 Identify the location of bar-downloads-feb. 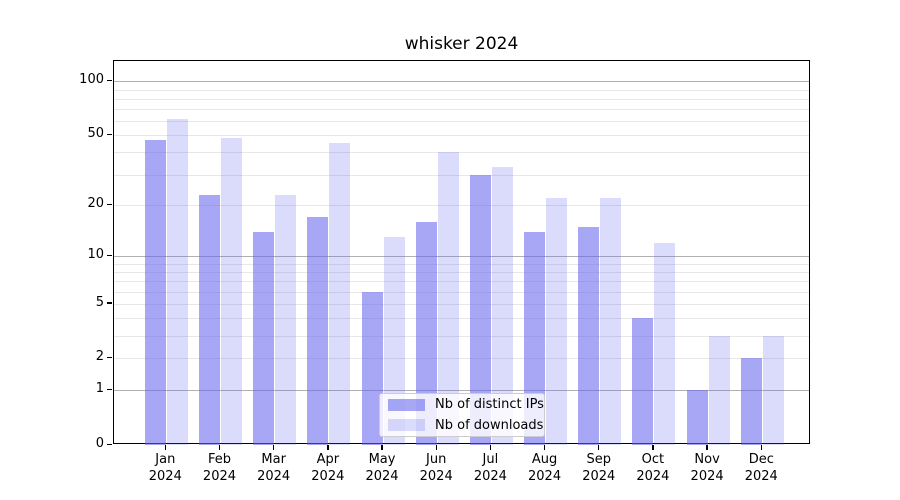
(231, 291).